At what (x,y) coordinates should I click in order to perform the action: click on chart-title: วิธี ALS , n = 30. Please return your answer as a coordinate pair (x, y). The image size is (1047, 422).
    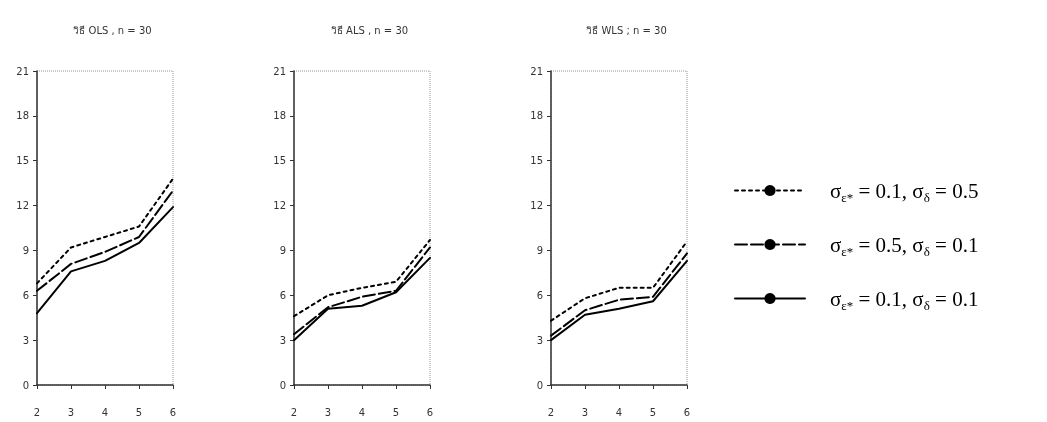
    Looking at the image, I should click on (369, 30).